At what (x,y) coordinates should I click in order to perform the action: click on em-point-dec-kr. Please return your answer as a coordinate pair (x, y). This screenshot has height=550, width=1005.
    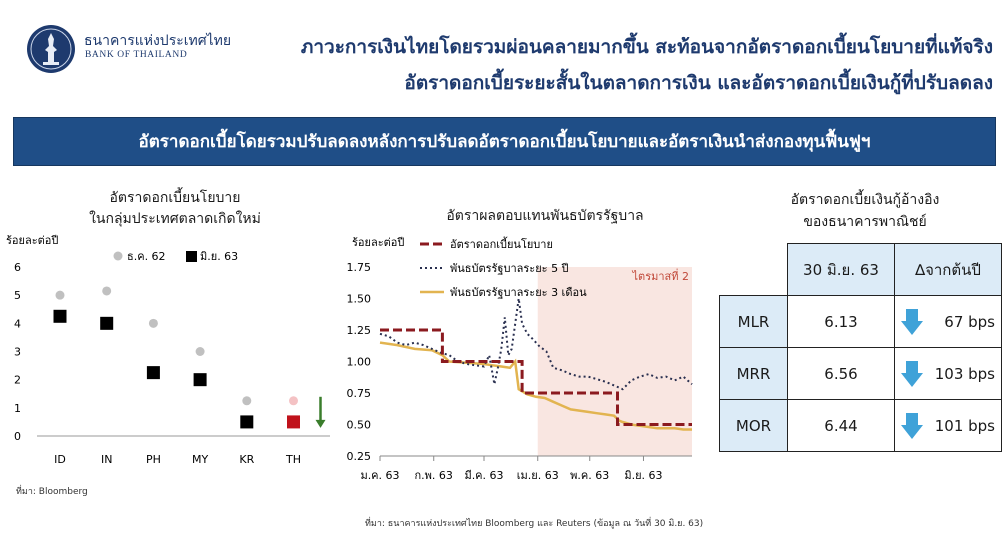
    Looking at the image, I should click on (247, 401).